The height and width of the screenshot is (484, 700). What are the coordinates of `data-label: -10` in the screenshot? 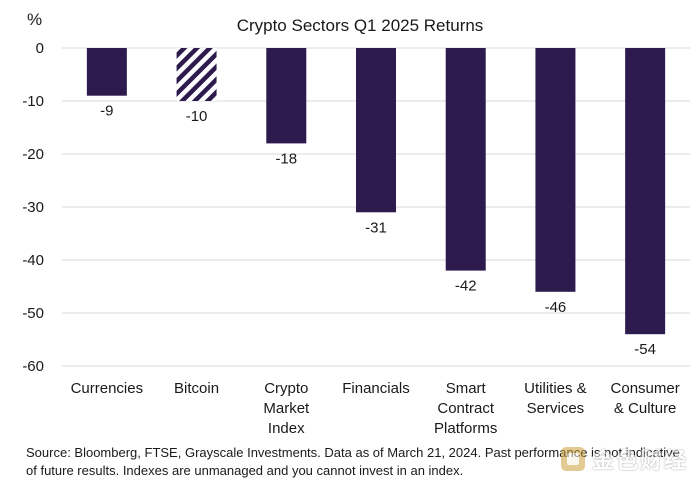 It's located at (197, 116).